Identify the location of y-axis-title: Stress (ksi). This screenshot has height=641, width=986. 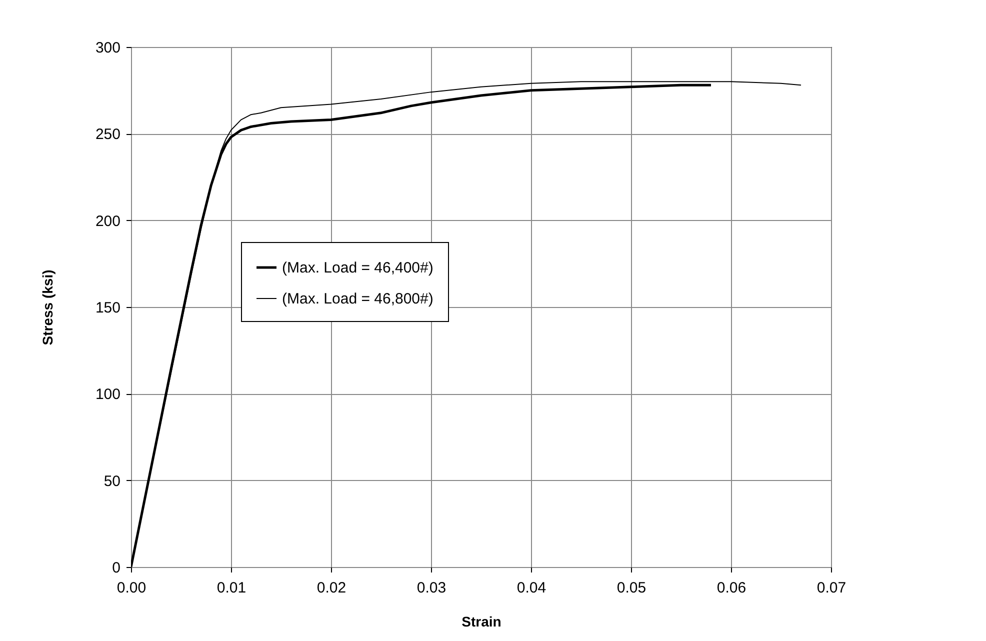
(47, 308).